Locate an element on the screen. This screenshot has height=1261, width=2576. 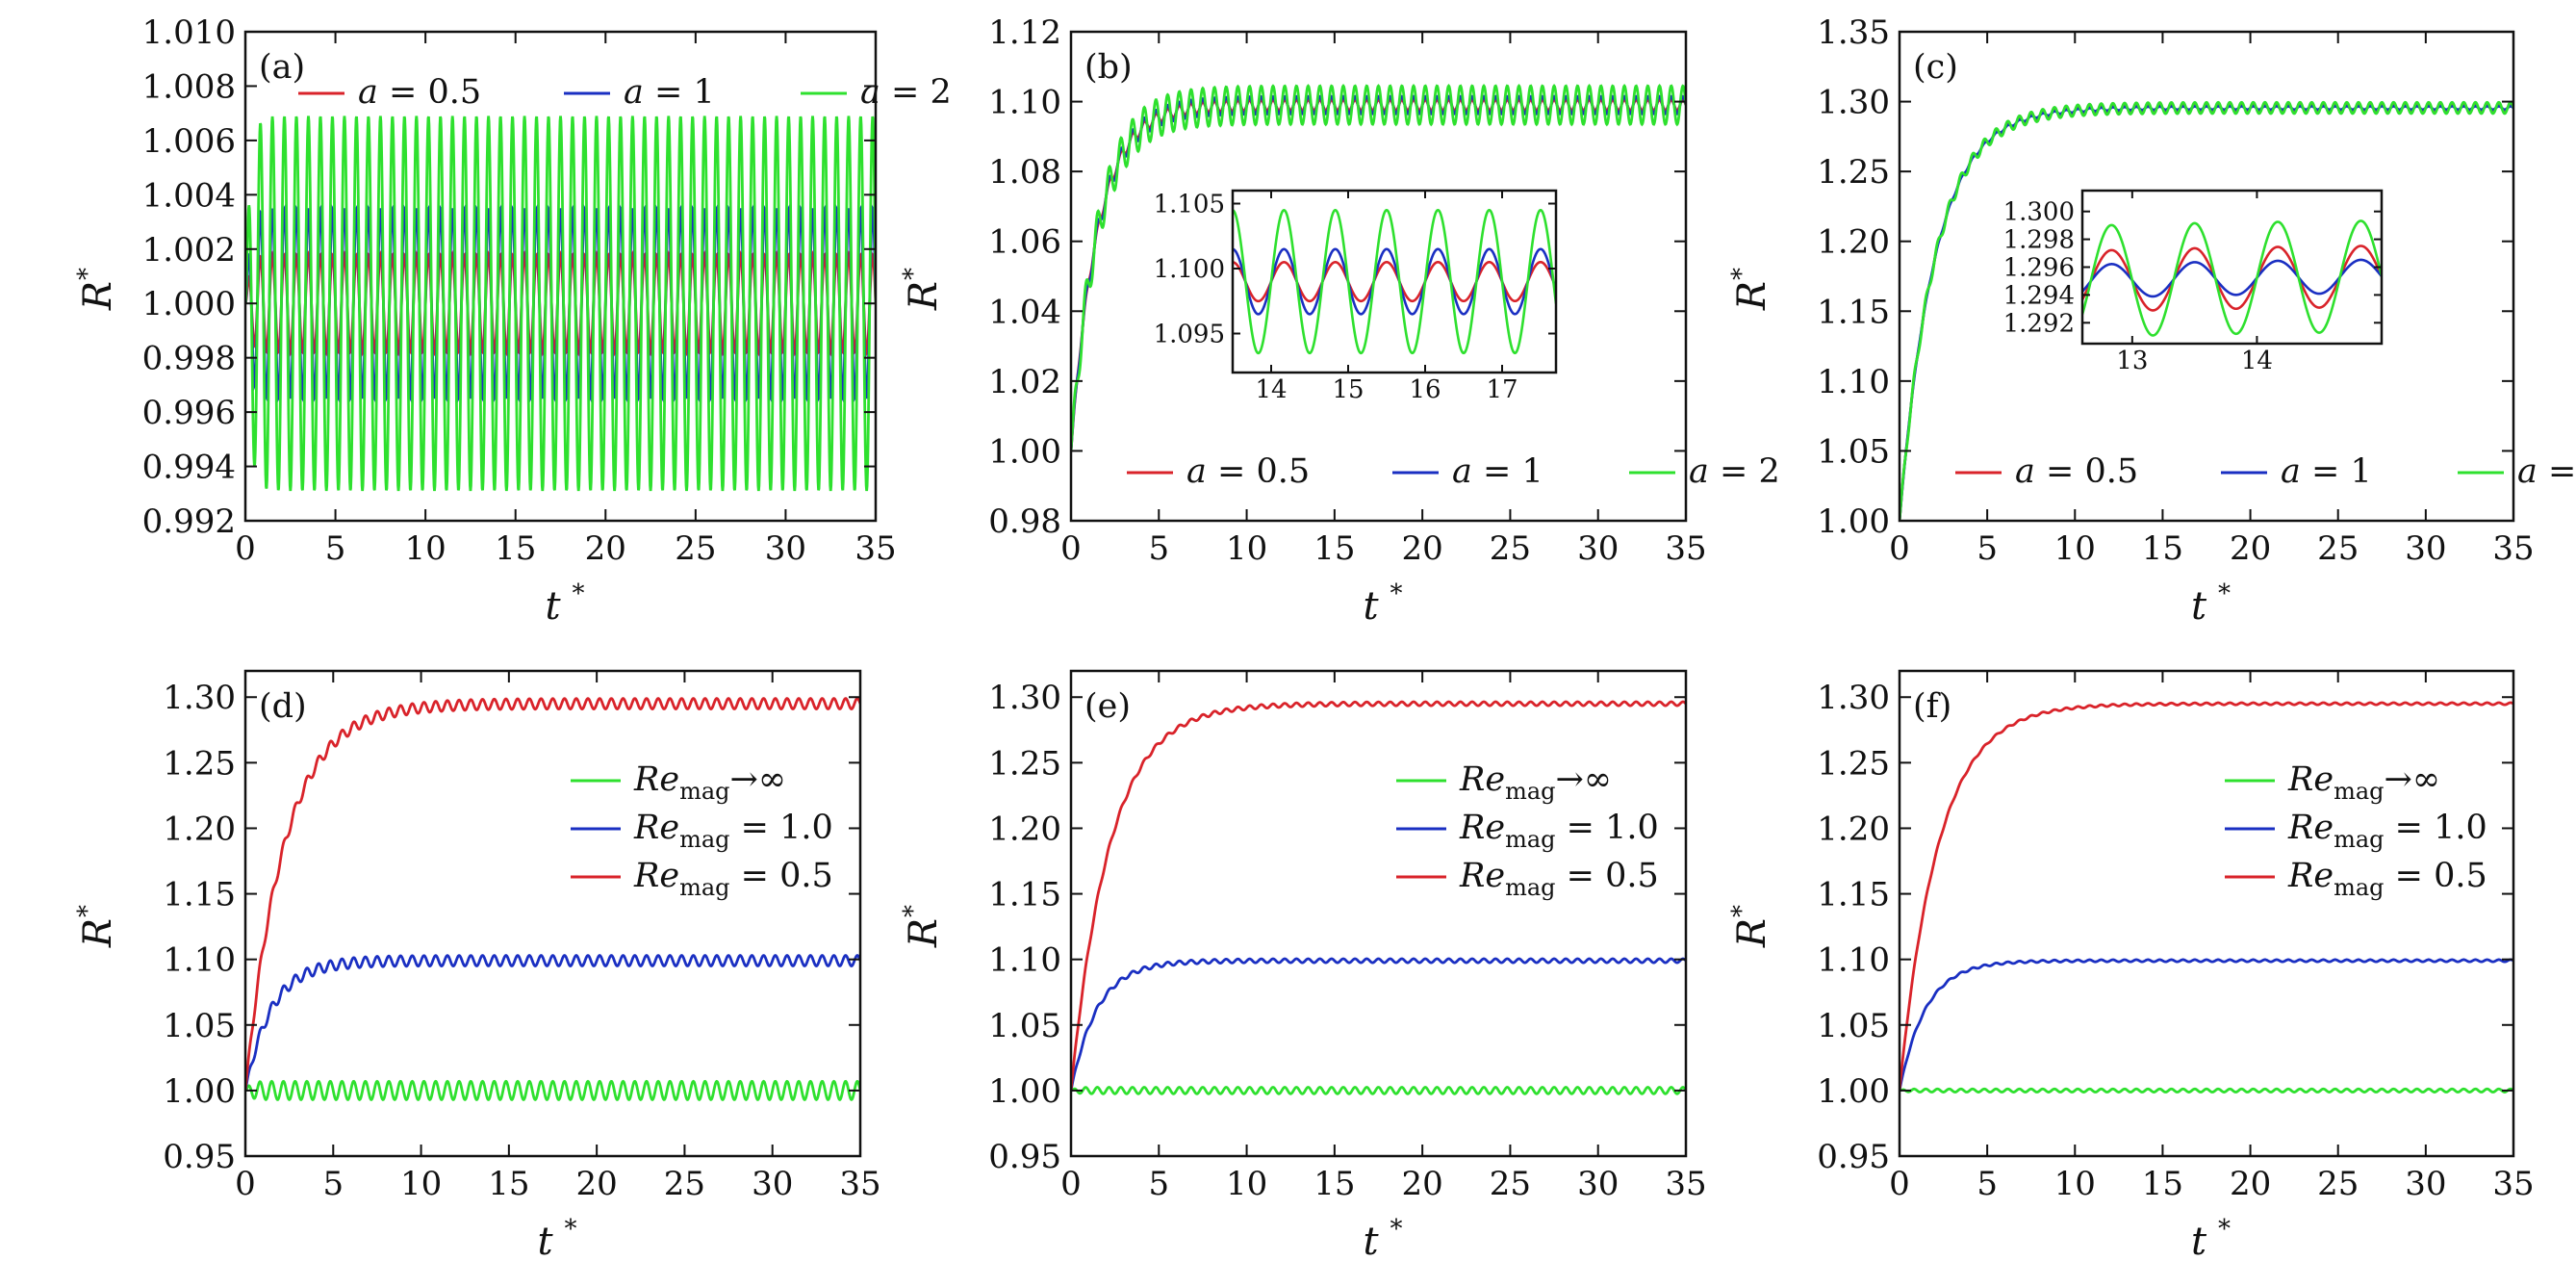
y-tick-label: 1.296 is located at coordinates (2039, 269).